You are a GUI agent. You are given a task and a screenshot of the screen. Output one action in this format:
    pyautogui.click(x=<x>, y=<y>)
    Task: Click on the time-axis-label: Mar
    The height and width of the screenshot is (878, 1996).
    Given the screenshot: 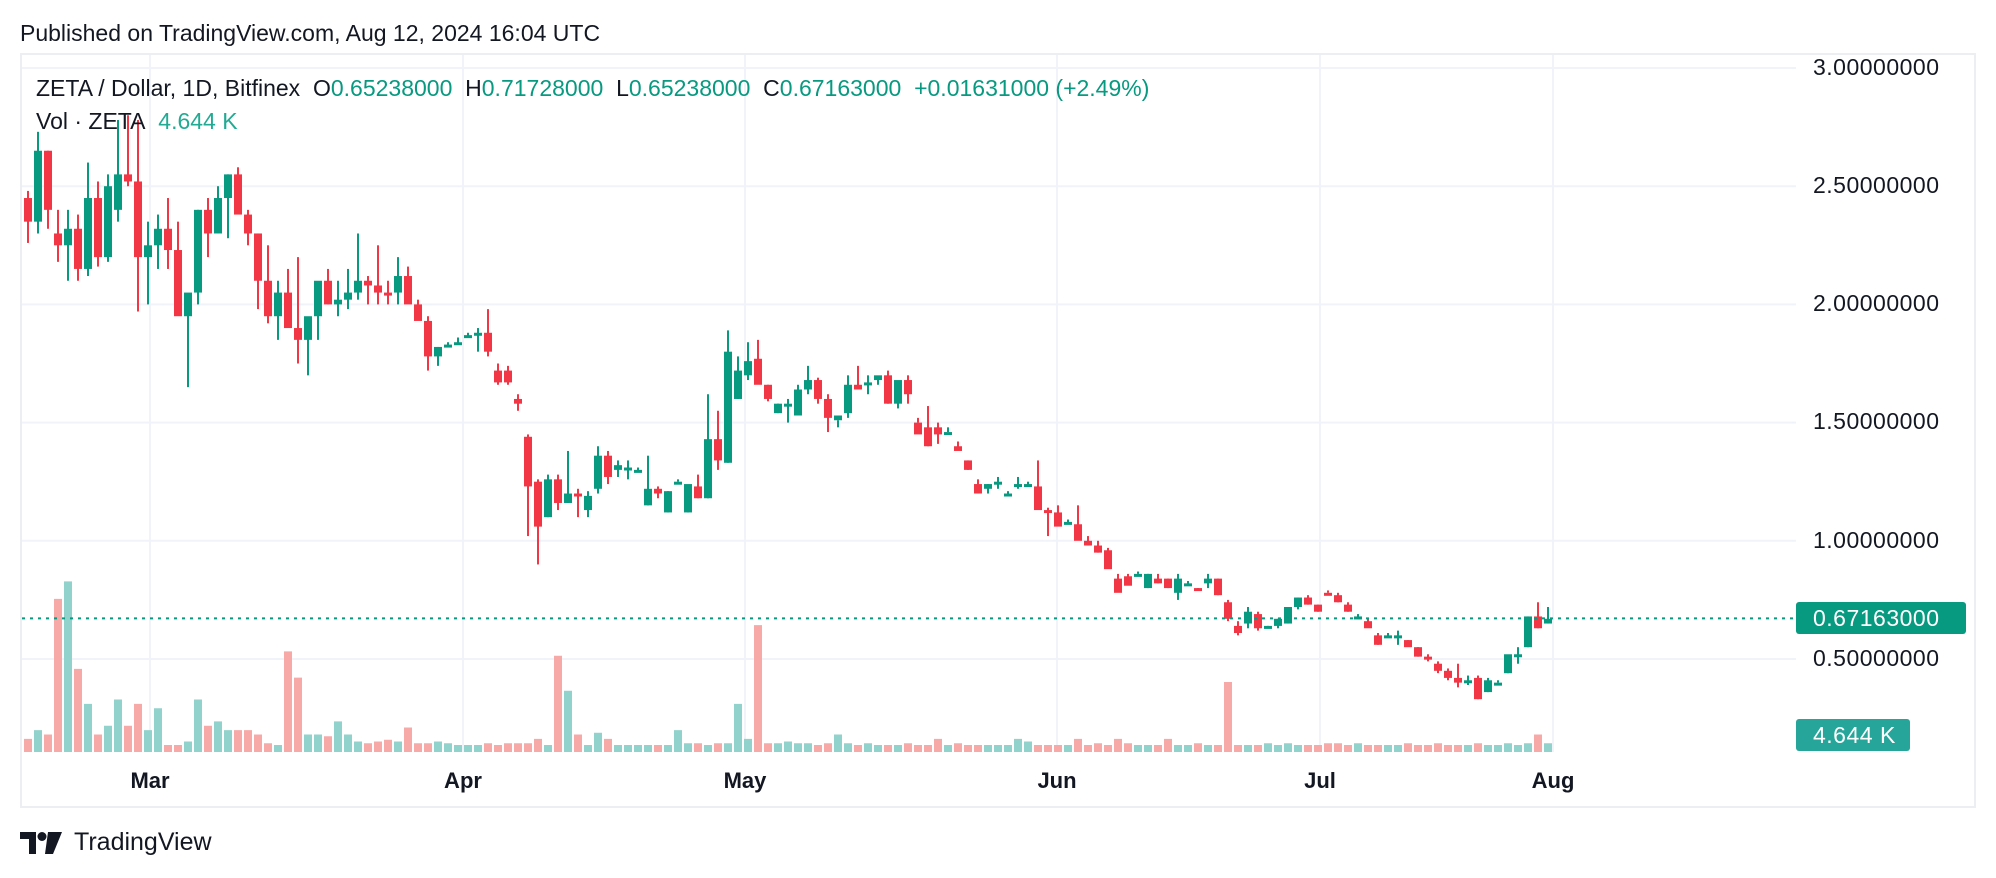 What is the action you would take?
    pyautogui.click(x=150, y=780)
    